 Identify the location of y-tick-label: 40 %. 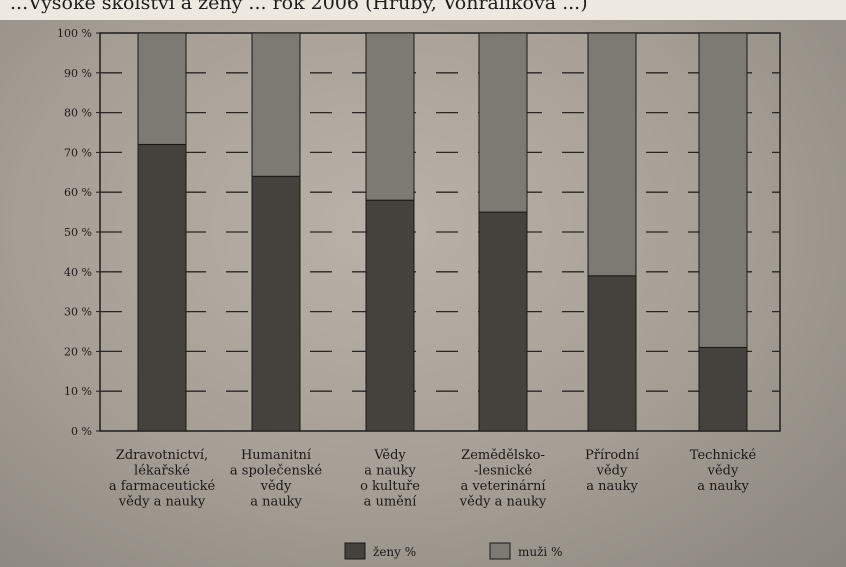
(78, 272).